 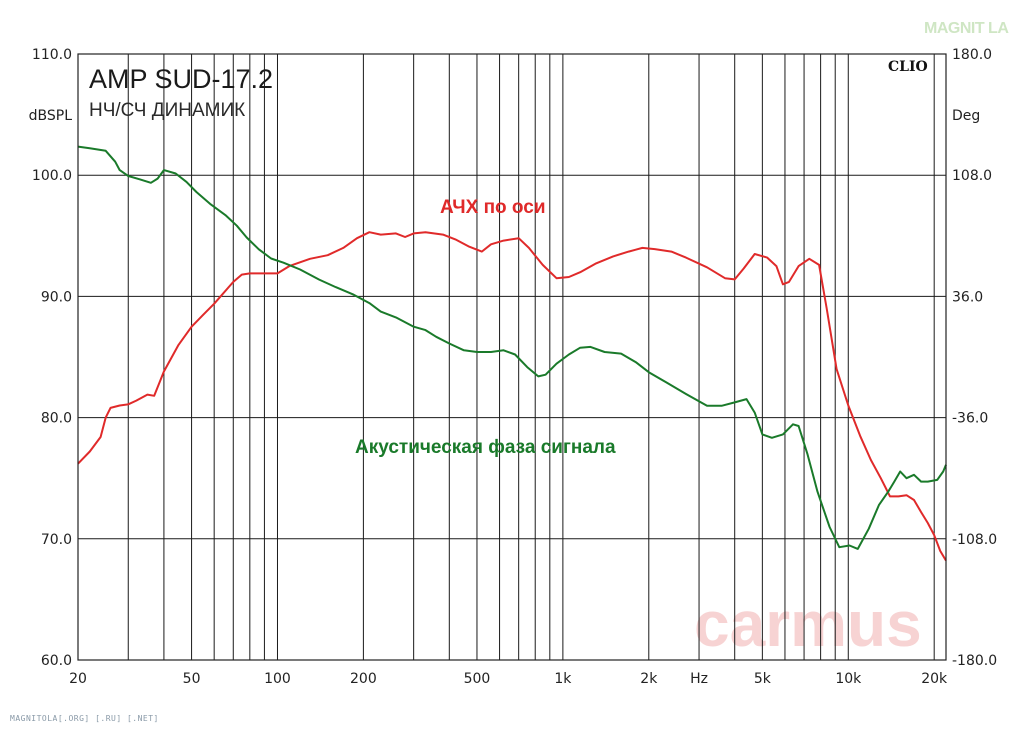 What do you see at coordinates (966, 28) in the screenshot?
I see `magnitola-logo: MAGNIT LA` at bounding box center [966, 28].